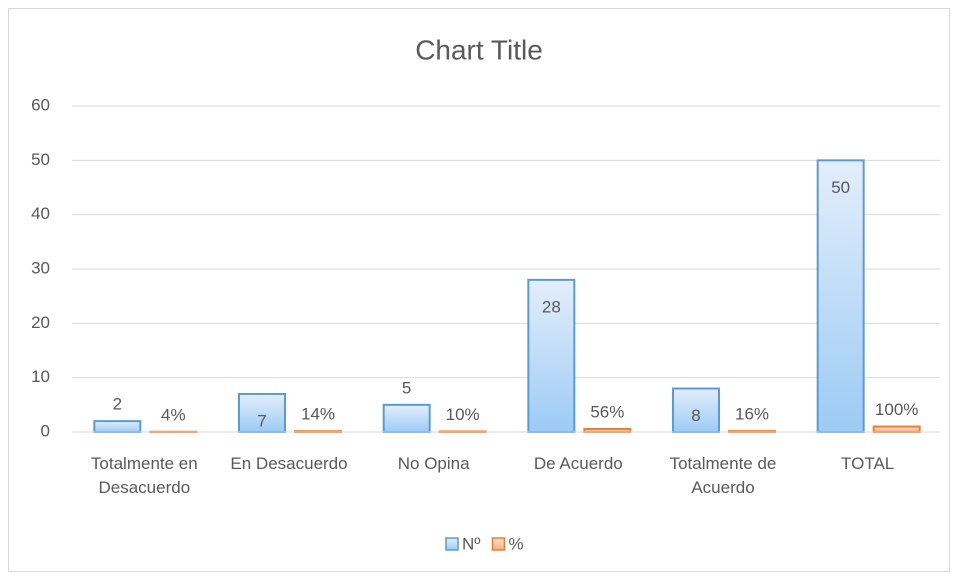 The image size is (958, 580). Describe the element at coordinates (40, 213) in the screenshot. I see `y-tick-label: 40` at that location.